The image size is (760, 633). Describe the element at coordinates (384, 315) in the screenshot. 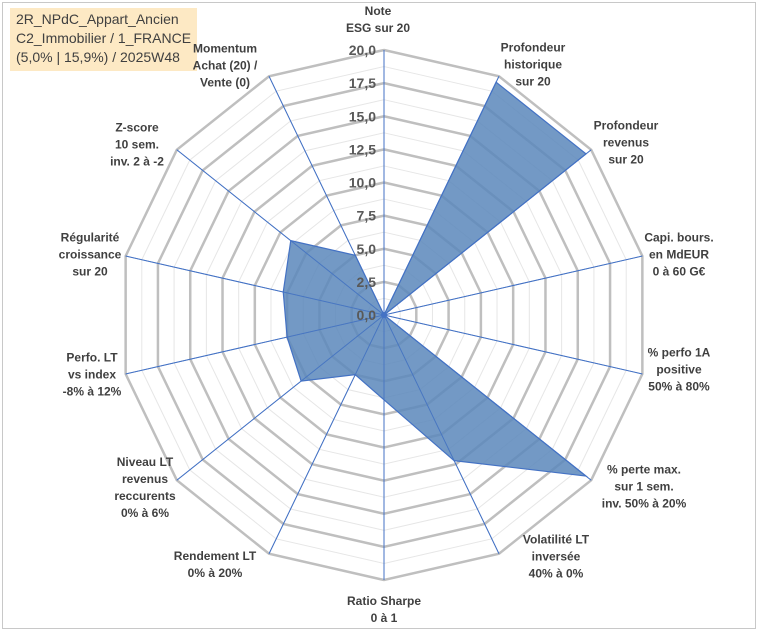

I see `center-dot` at that location.